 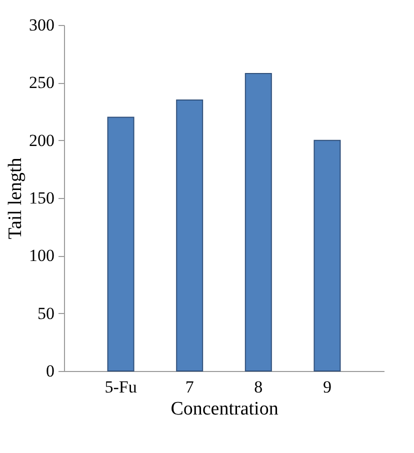 I want to click on x-tick-label: 7, so click(x=189, y=387).